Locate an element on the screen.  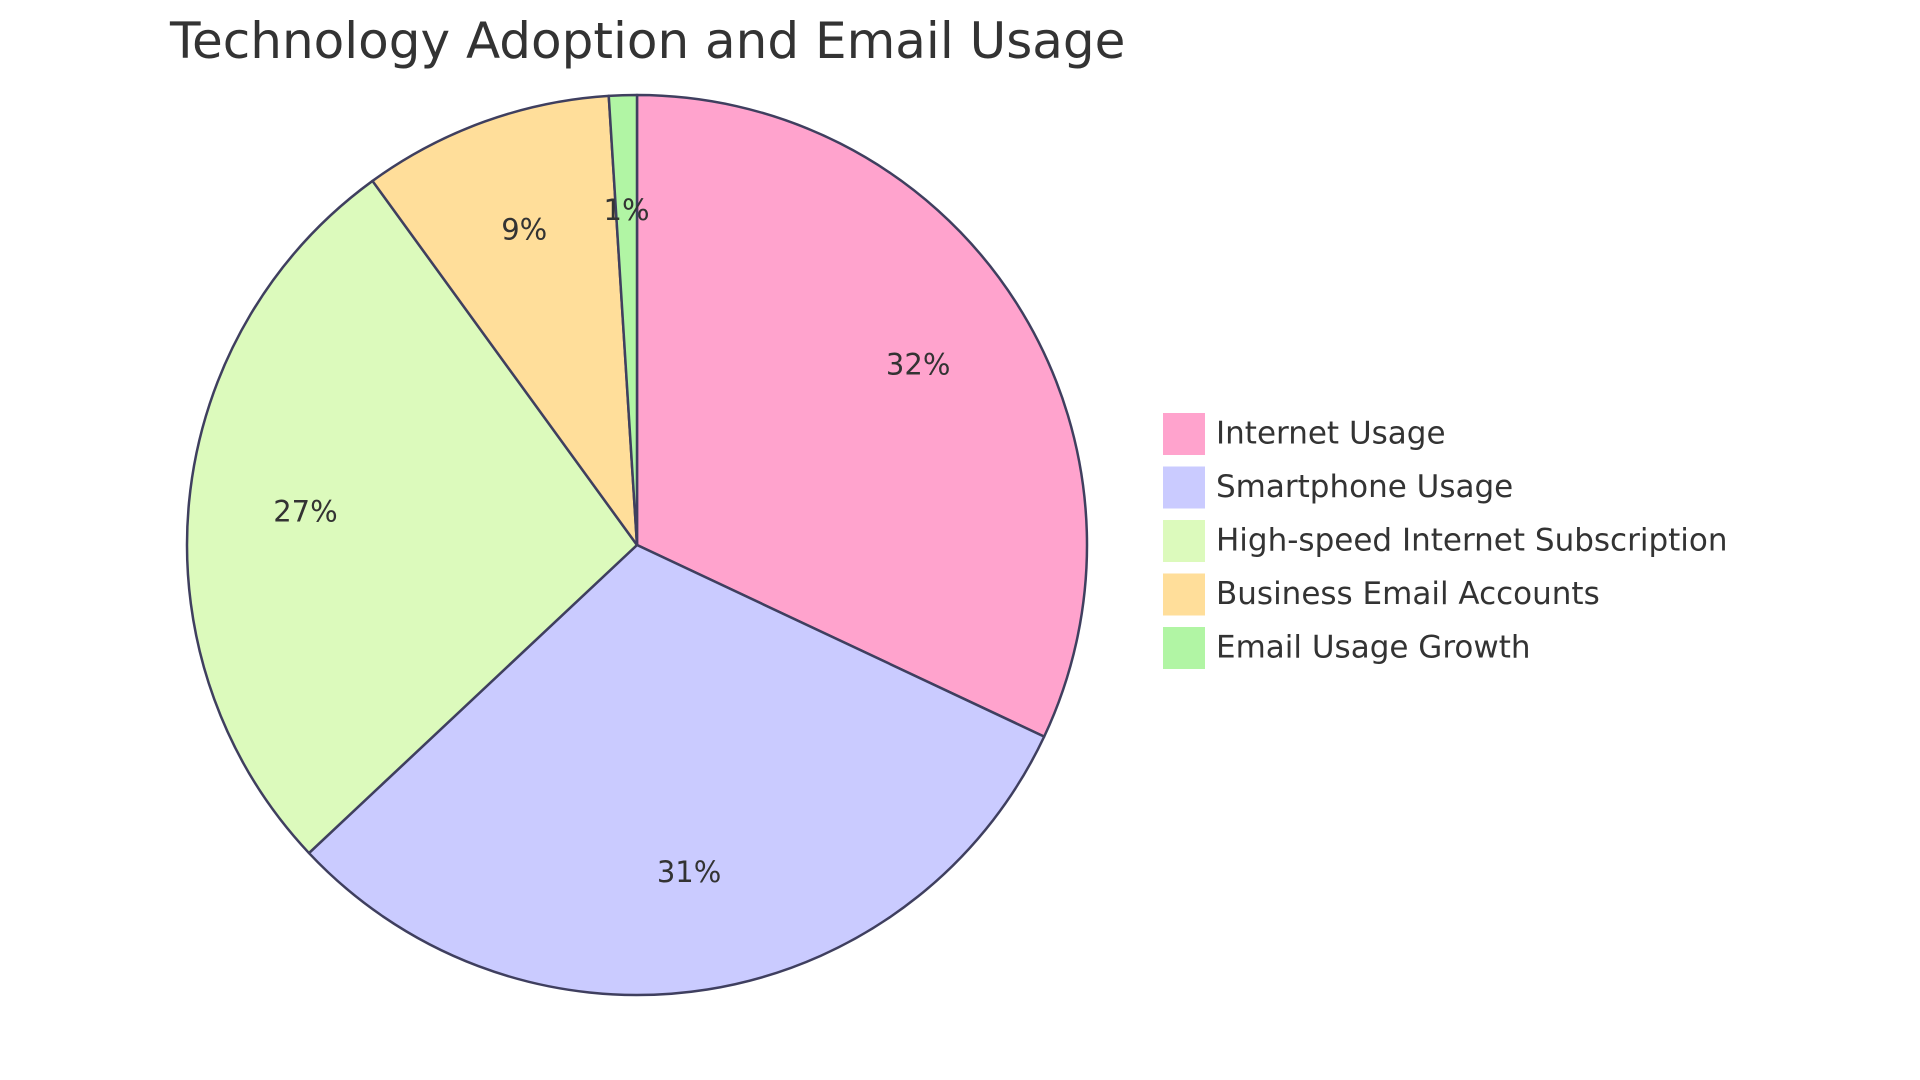
legend-label-1: Smartphone Usage is located at coordinates (1364, 487).